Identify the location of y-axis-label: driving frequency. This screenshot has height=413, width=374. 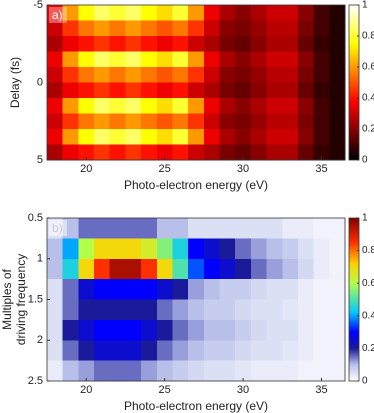
(21, 299).